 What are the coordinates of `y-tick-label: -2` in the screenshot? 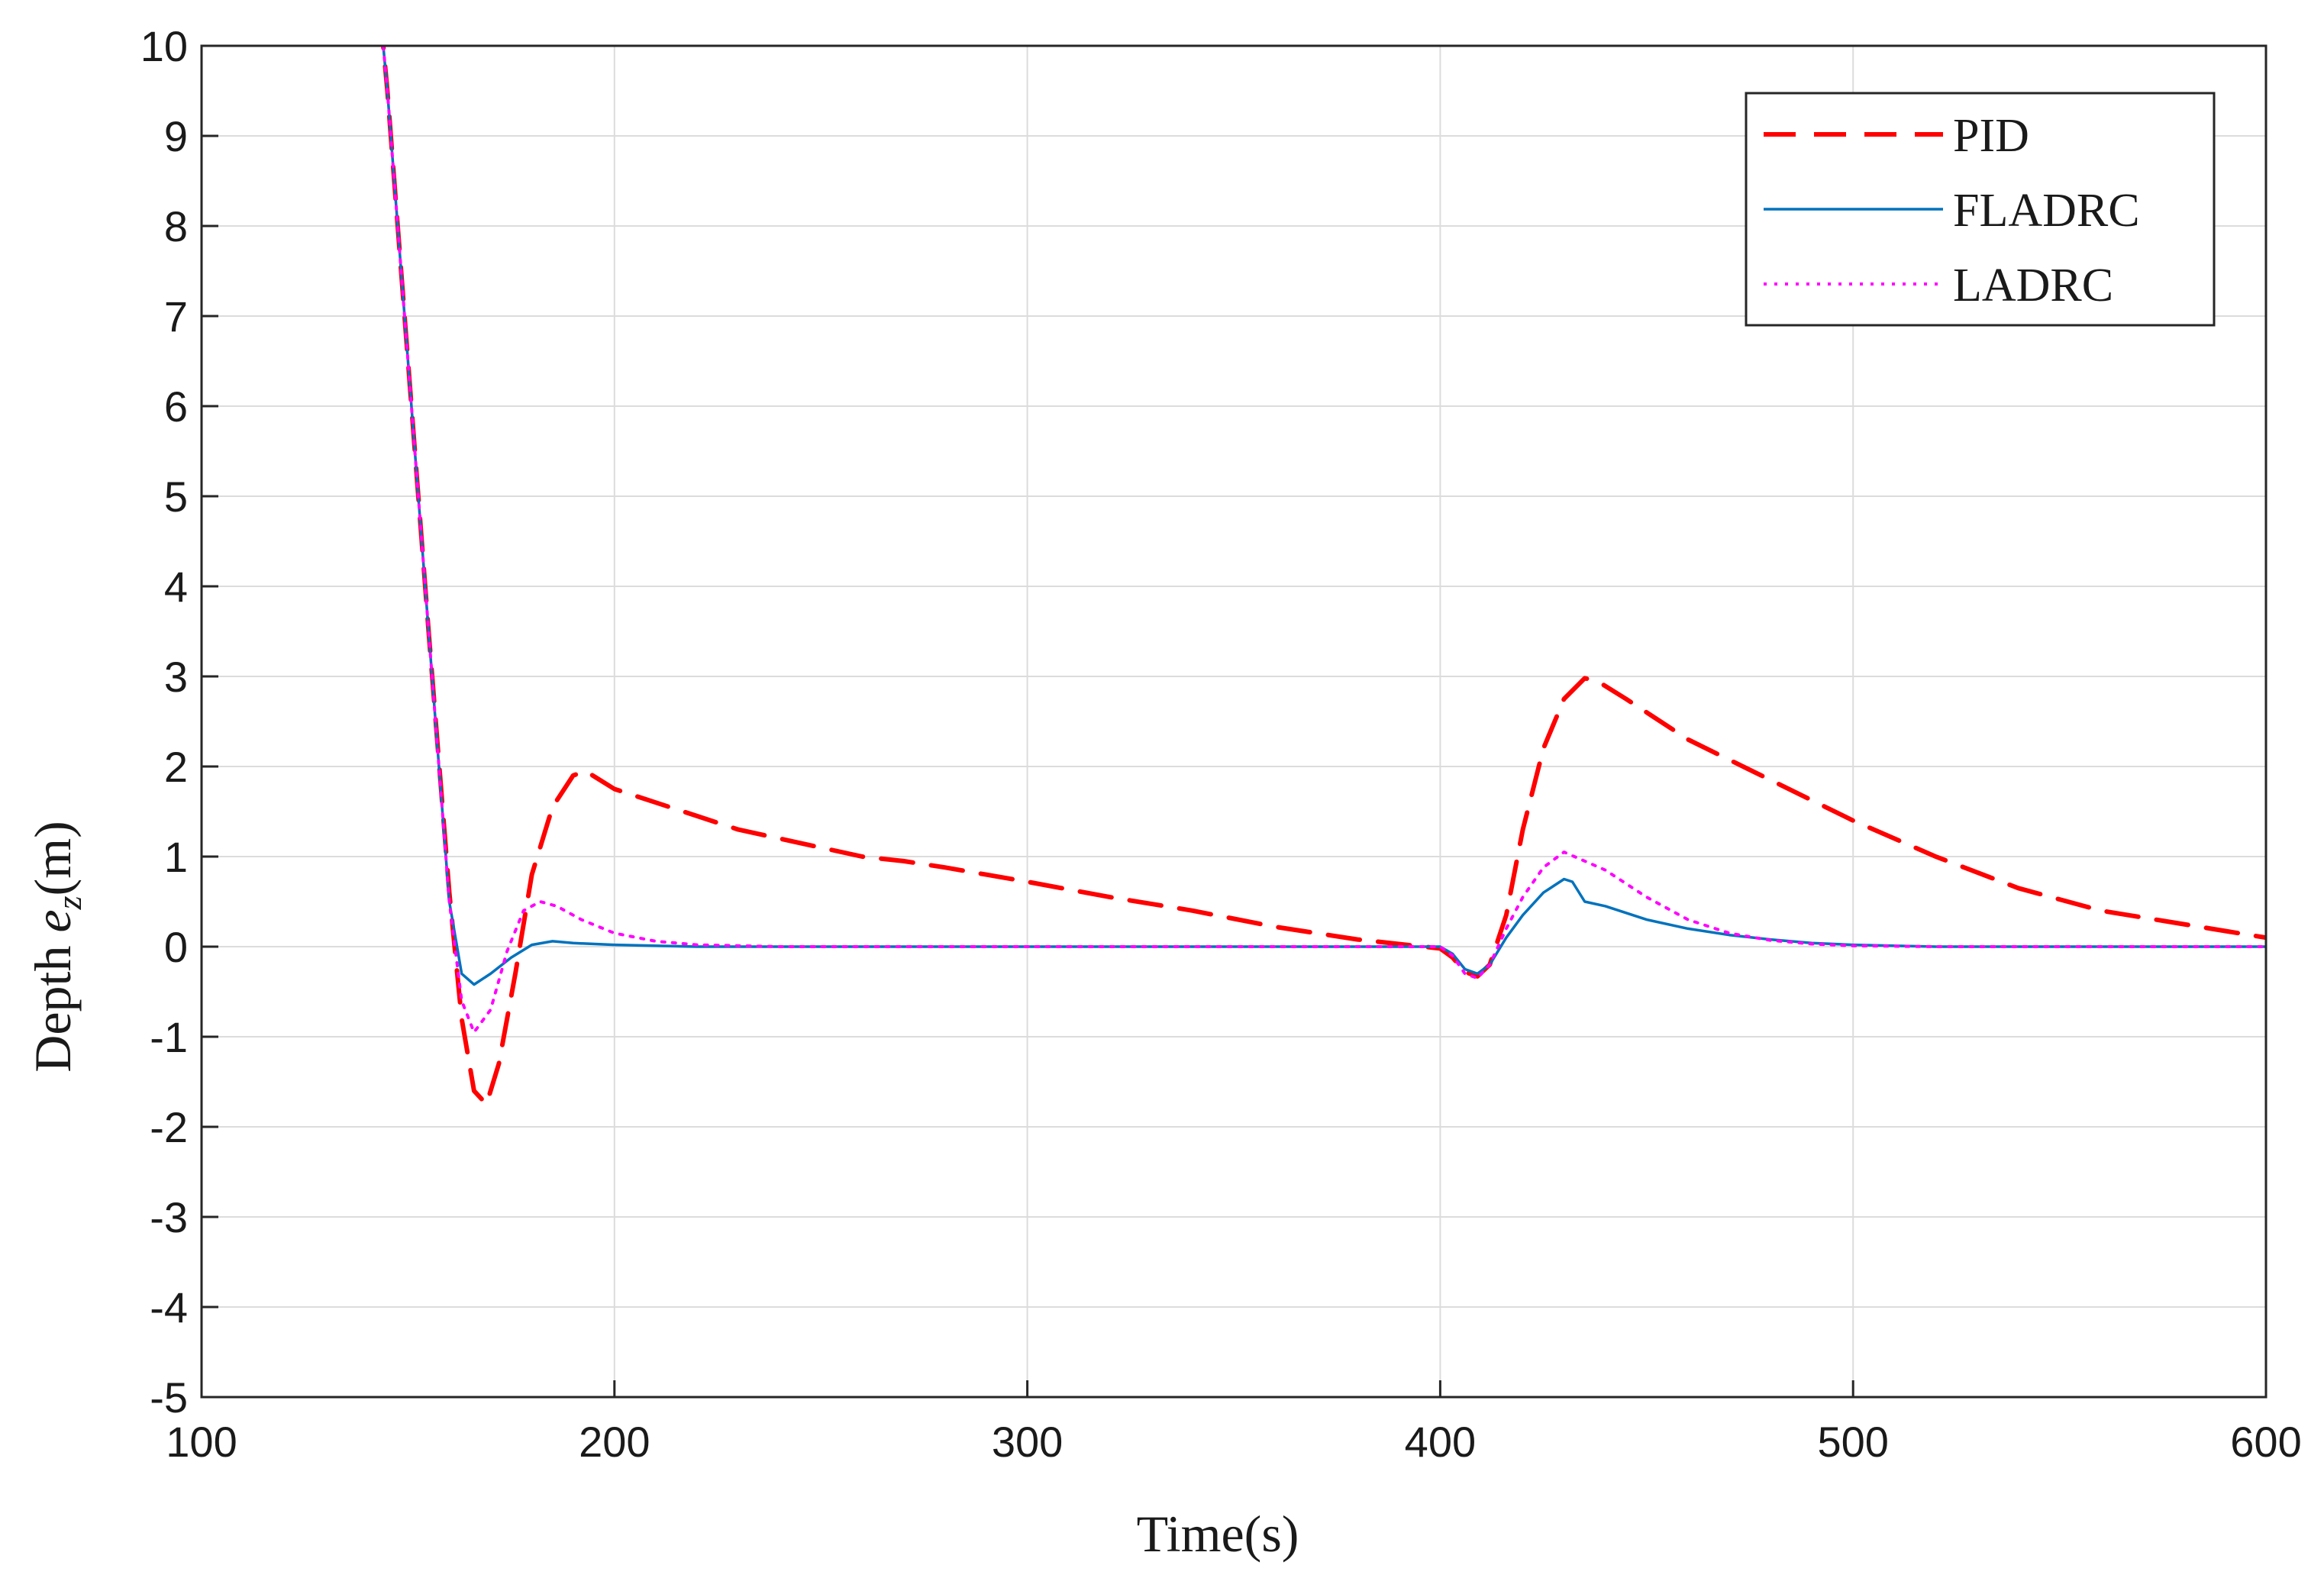 It's located at (169, 1127).